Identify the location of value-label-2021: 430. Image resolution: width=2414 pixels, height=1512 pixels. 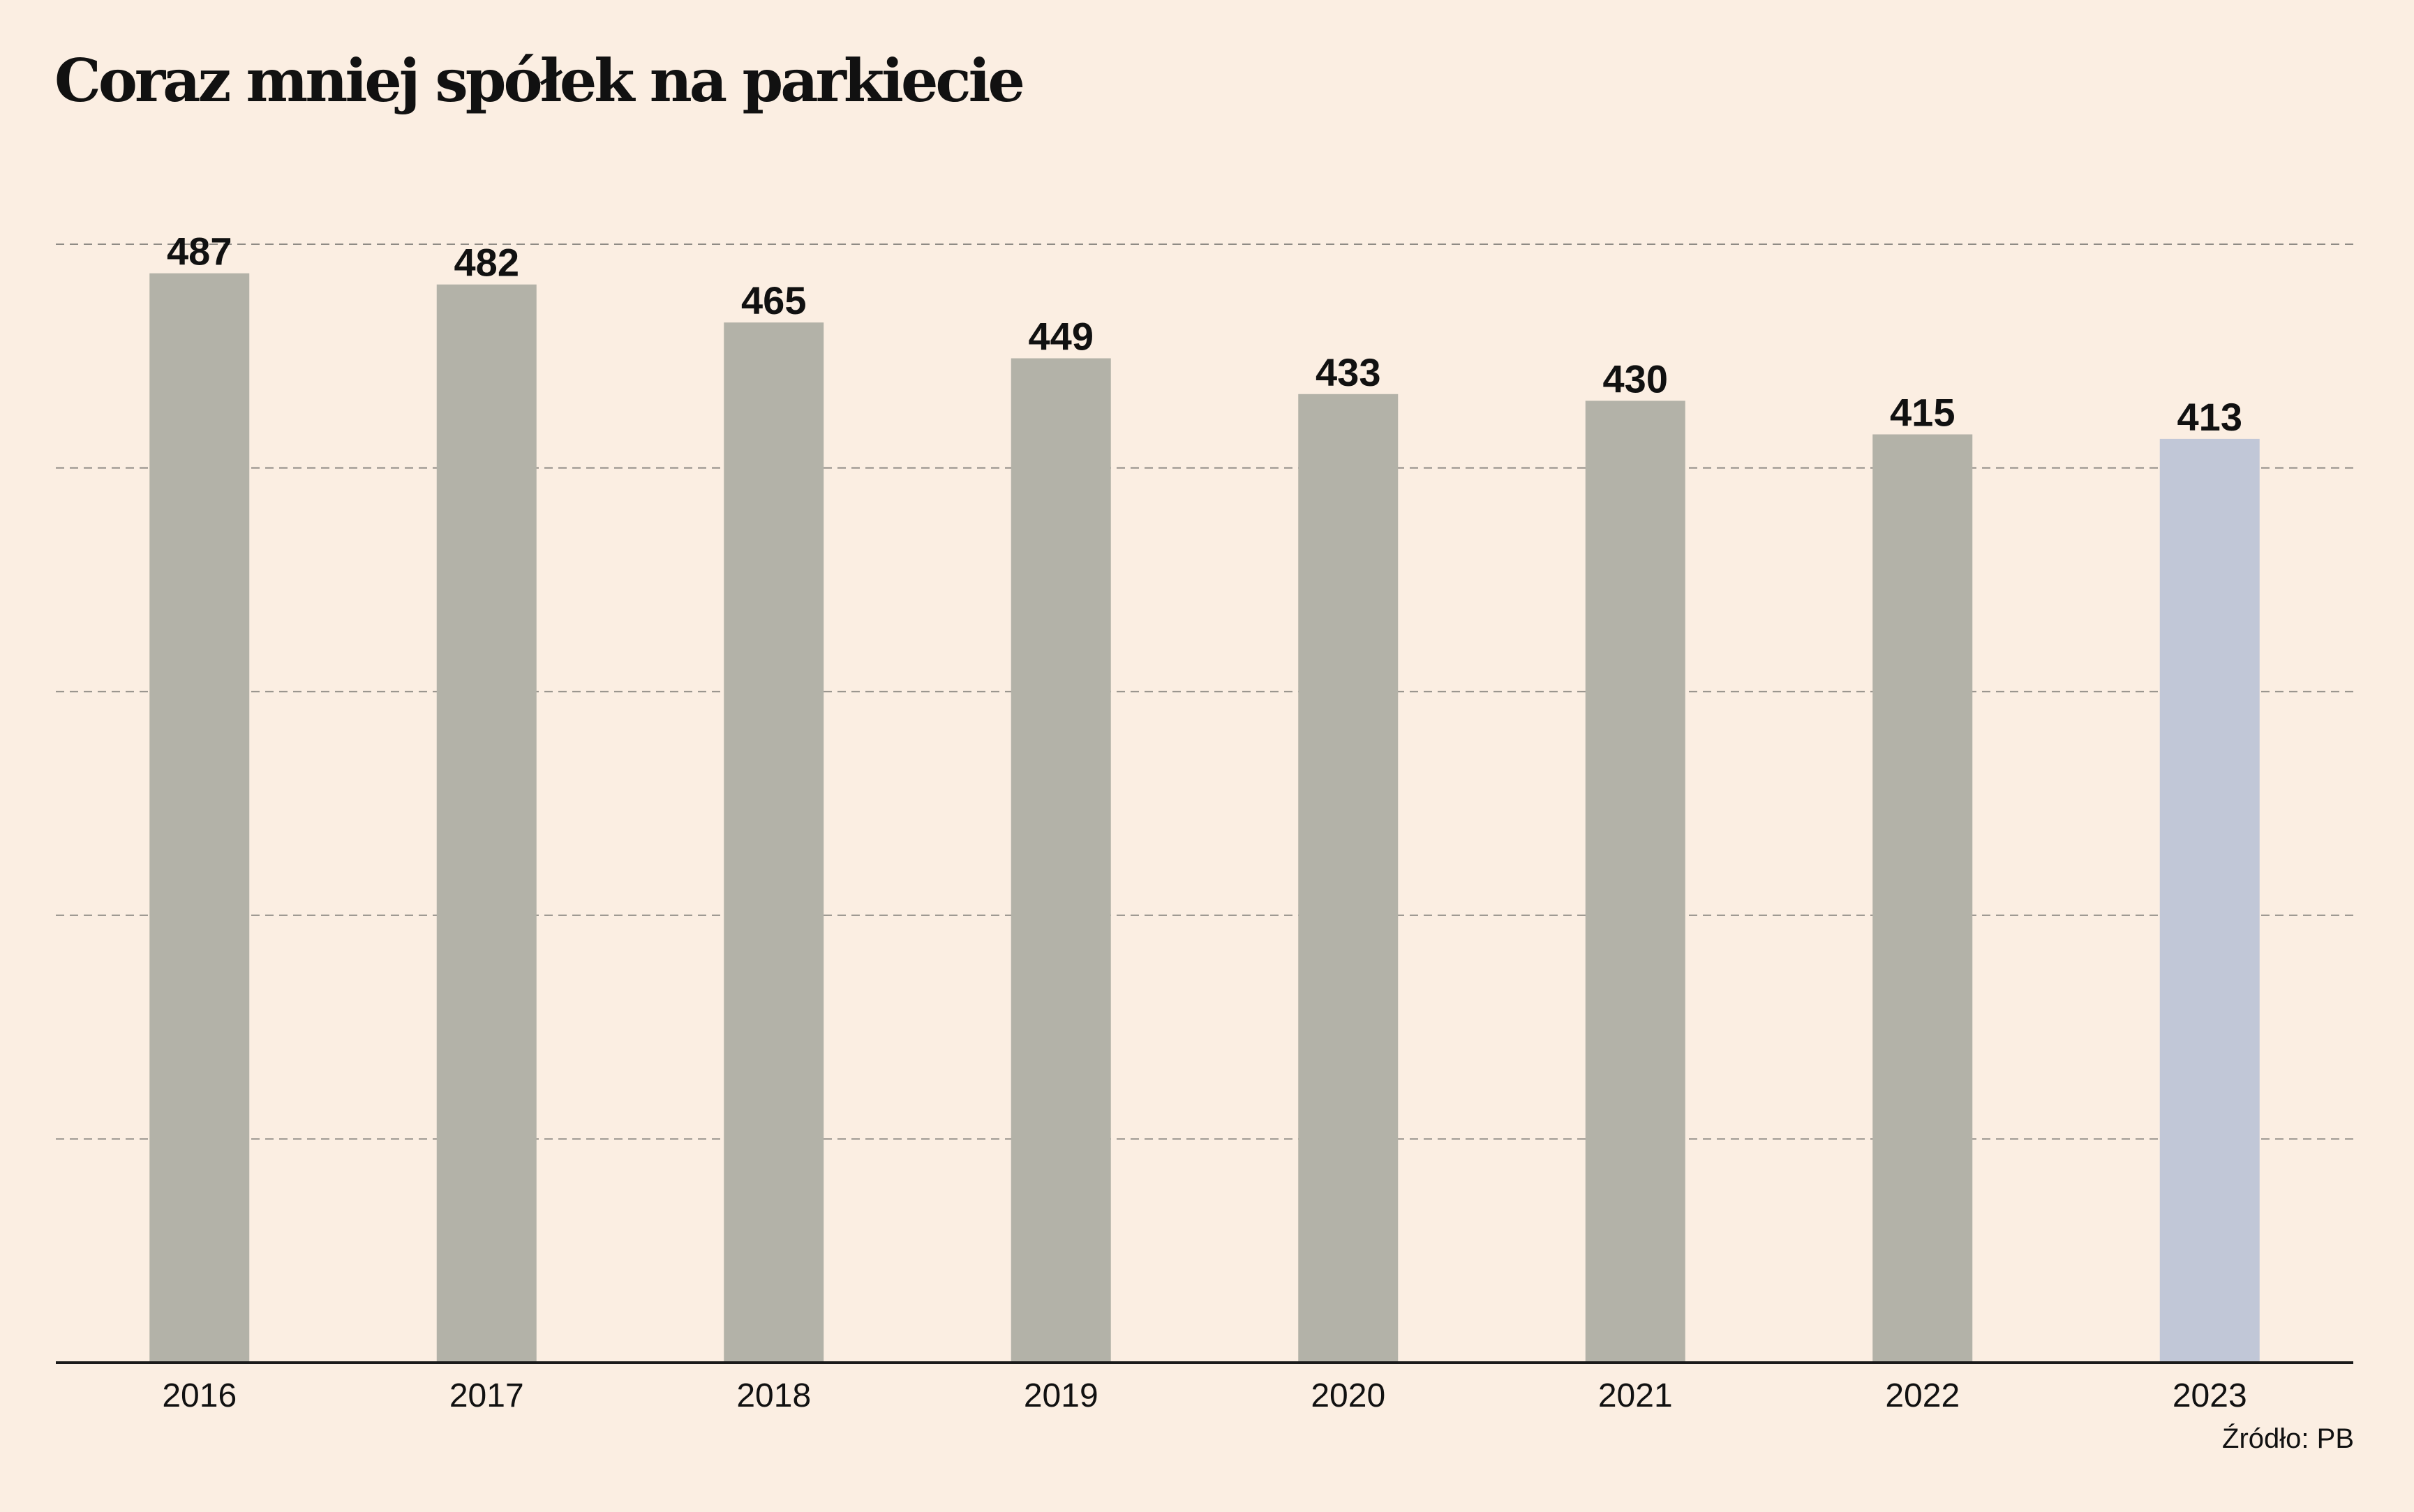
(1635, 379).